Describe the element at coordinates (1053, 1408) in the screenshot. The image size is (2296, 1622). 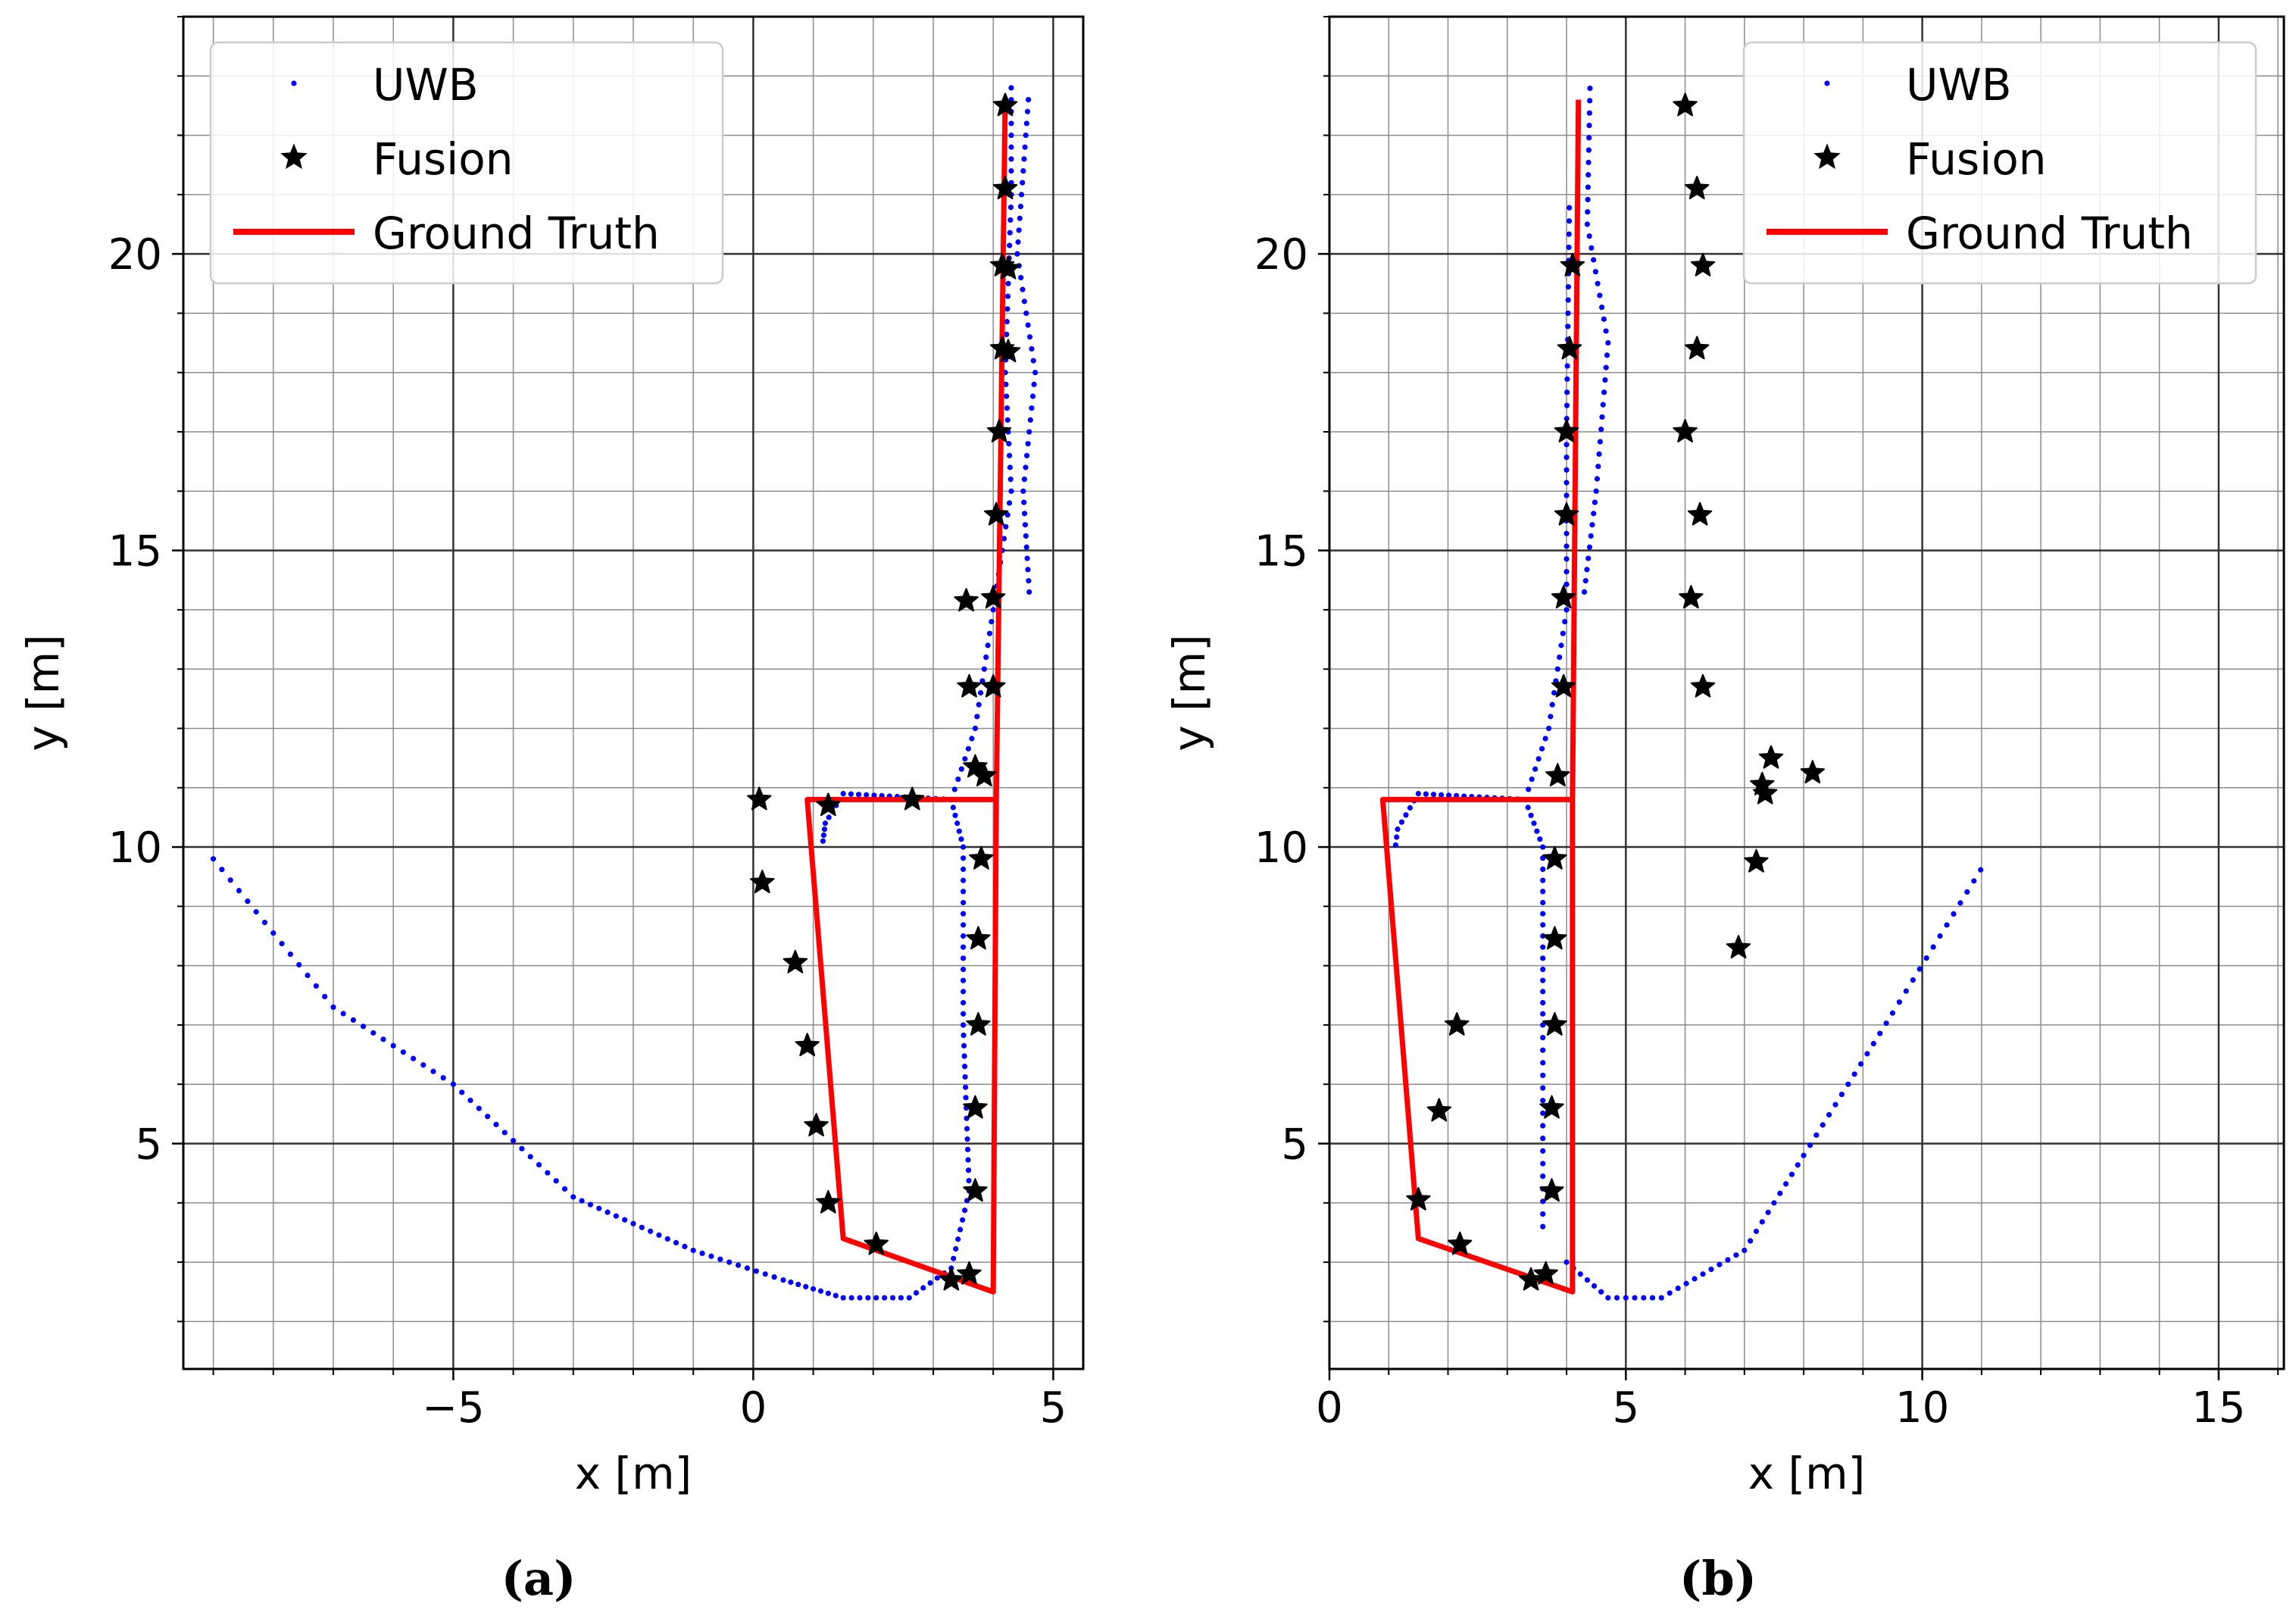
I see `x-tick-label: 5` at that location.